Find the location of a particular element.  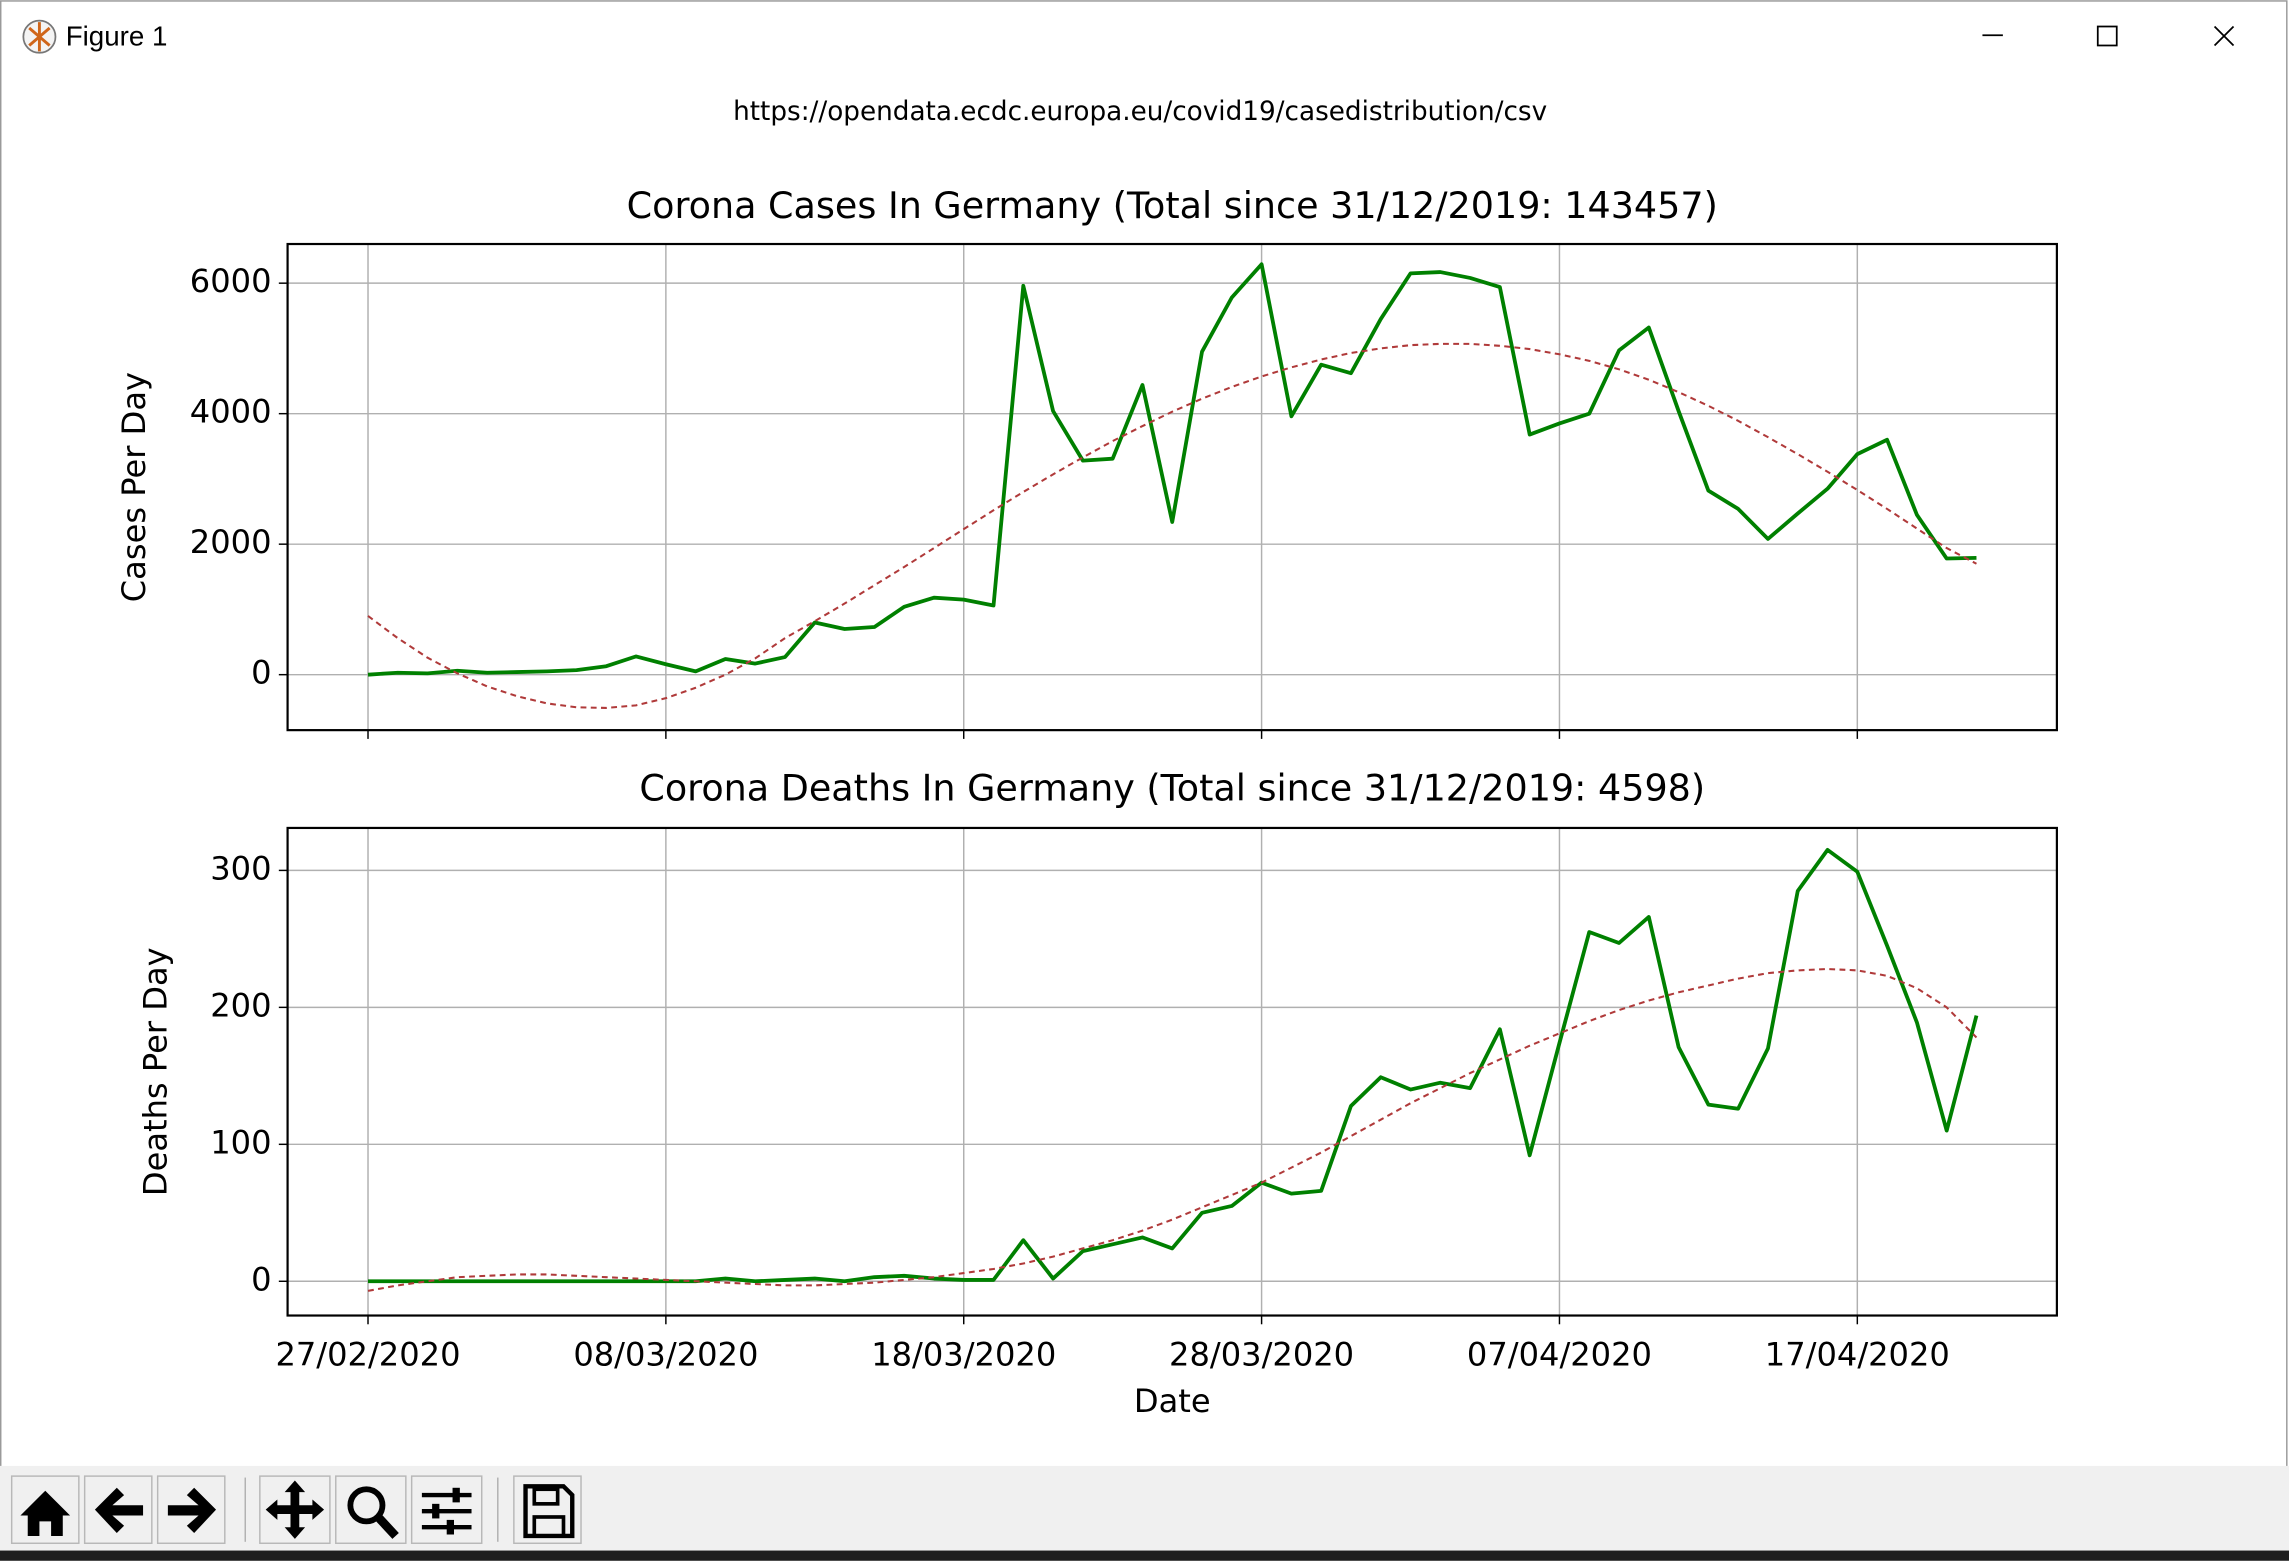

x-tick-label: 27/02/2020 is located at coordinates (367, 1354).